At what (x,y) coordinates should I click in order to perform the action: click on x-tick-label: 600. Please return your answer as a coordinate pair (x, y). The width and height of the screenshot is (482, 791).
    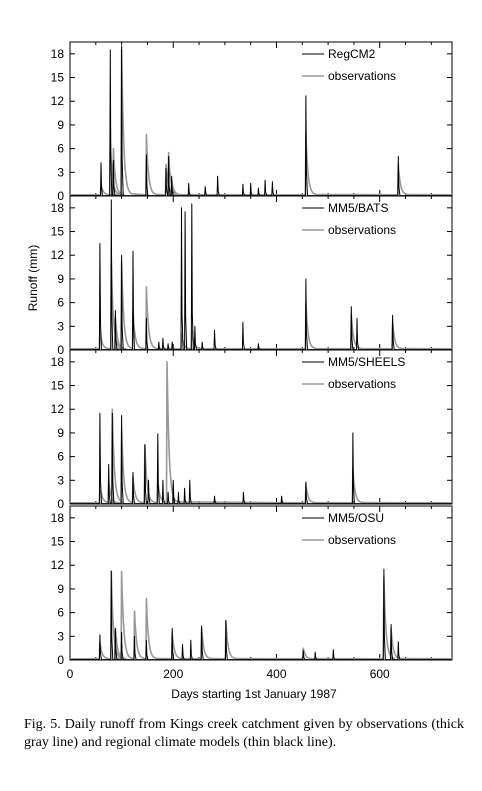
    Looking at the image, I should click on (380, 674).